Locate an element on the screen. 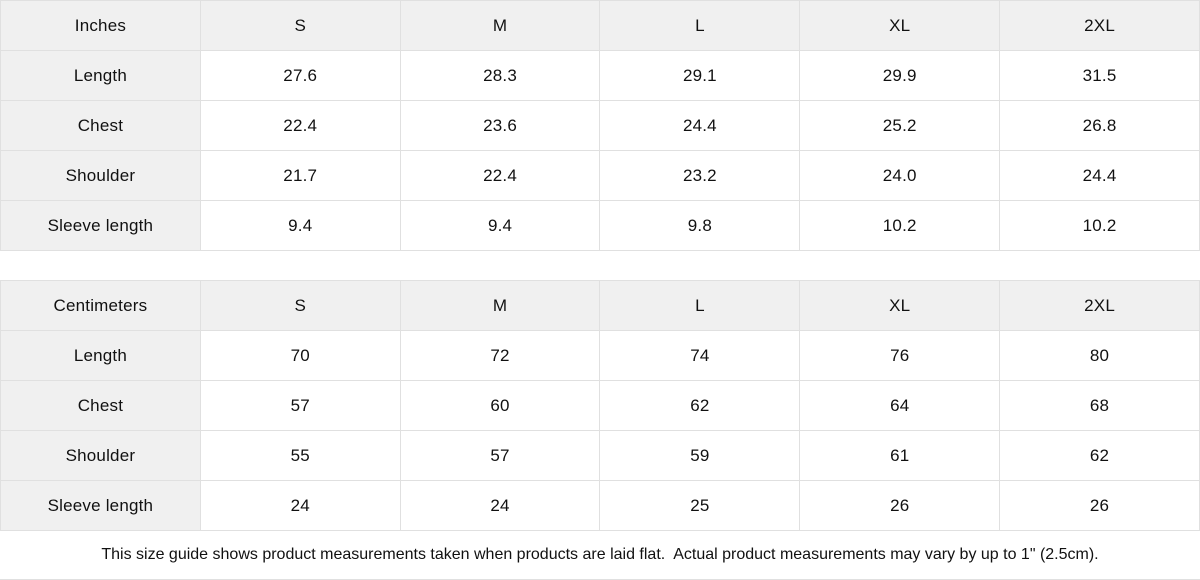 This screenshot has height=580, width=1200. measurement-value: 60 is located at coordinates (500, 405).